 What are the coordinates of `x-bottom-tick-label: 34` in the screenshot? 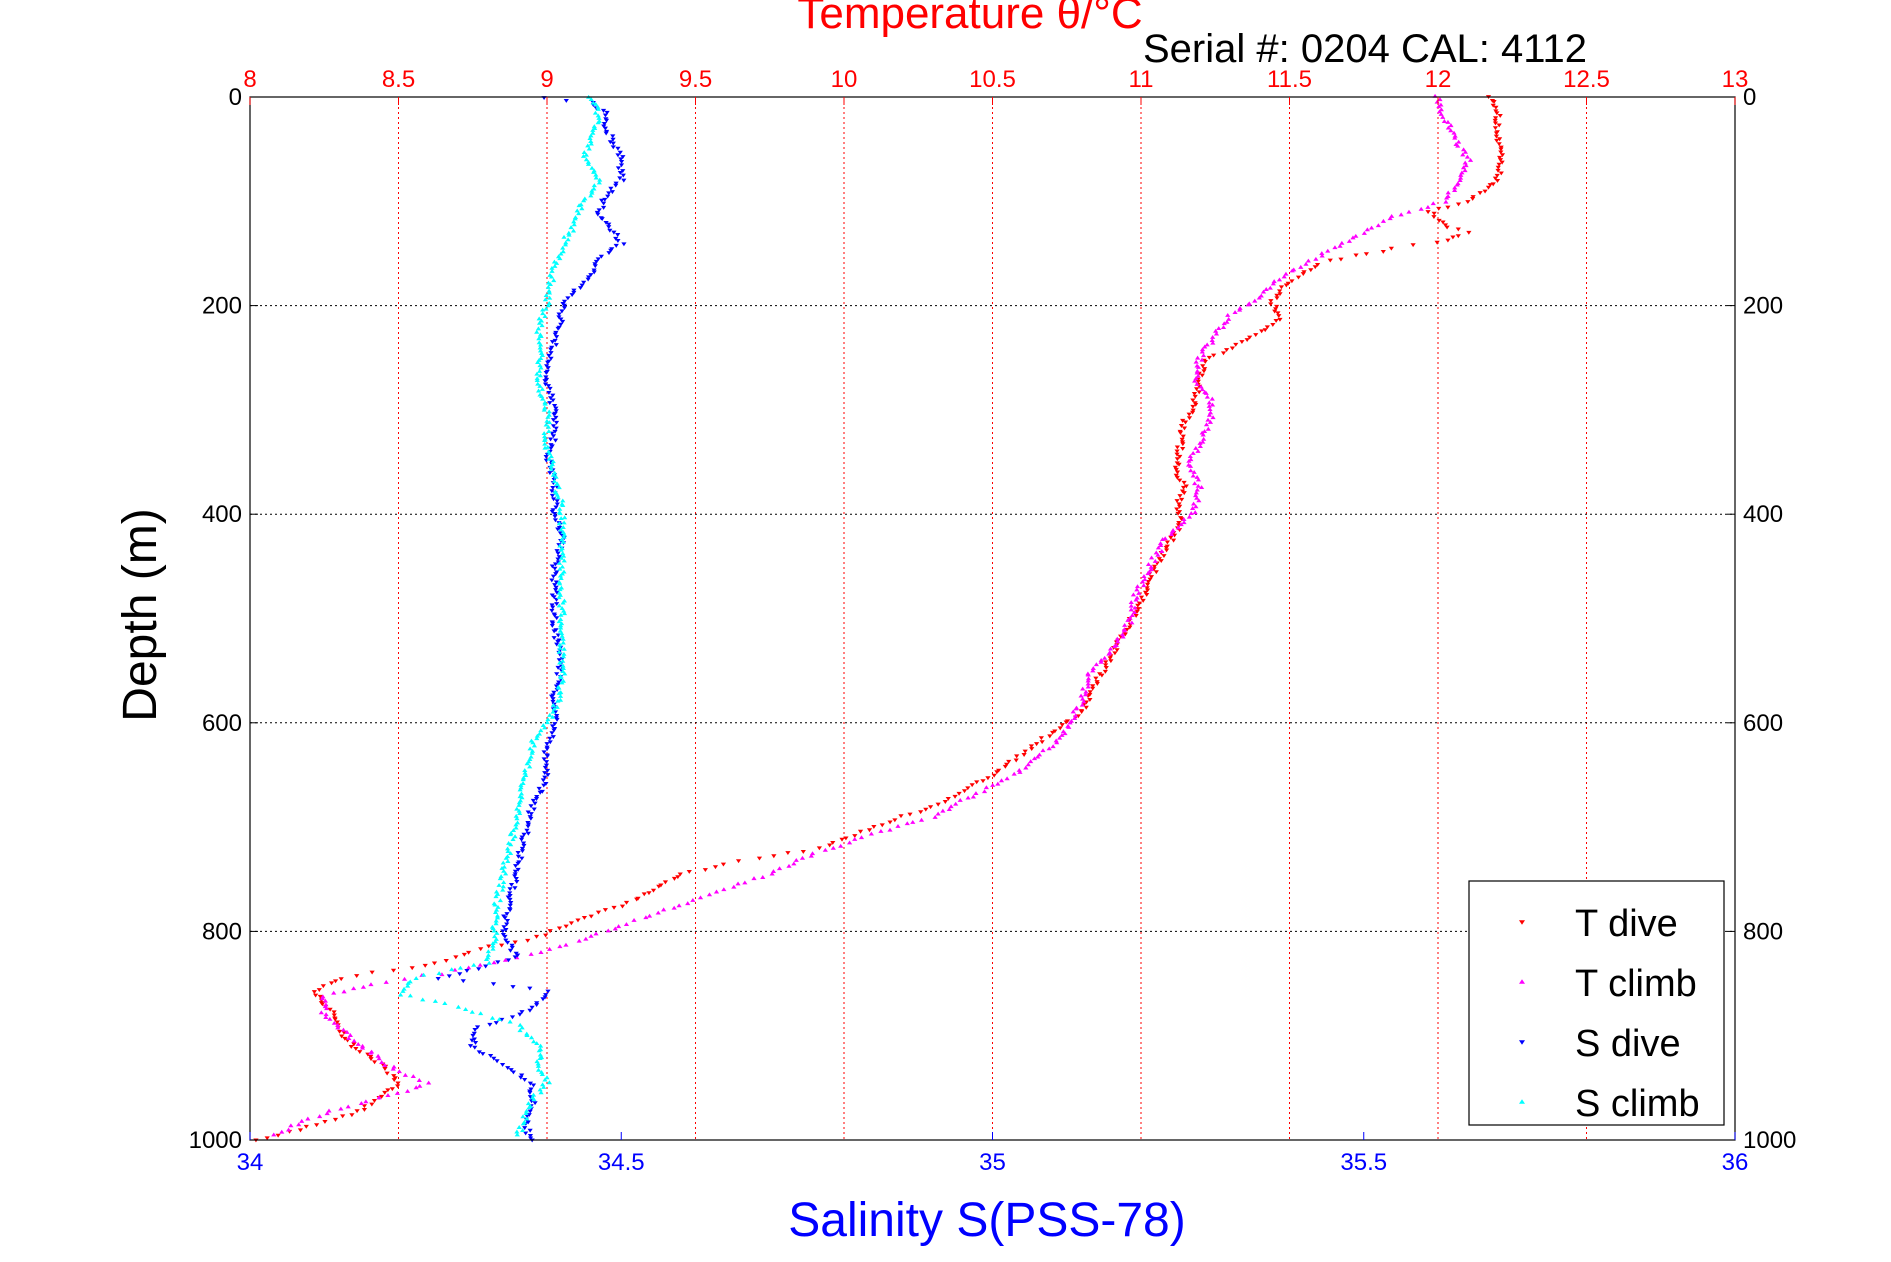 It's located at (250, 1162).